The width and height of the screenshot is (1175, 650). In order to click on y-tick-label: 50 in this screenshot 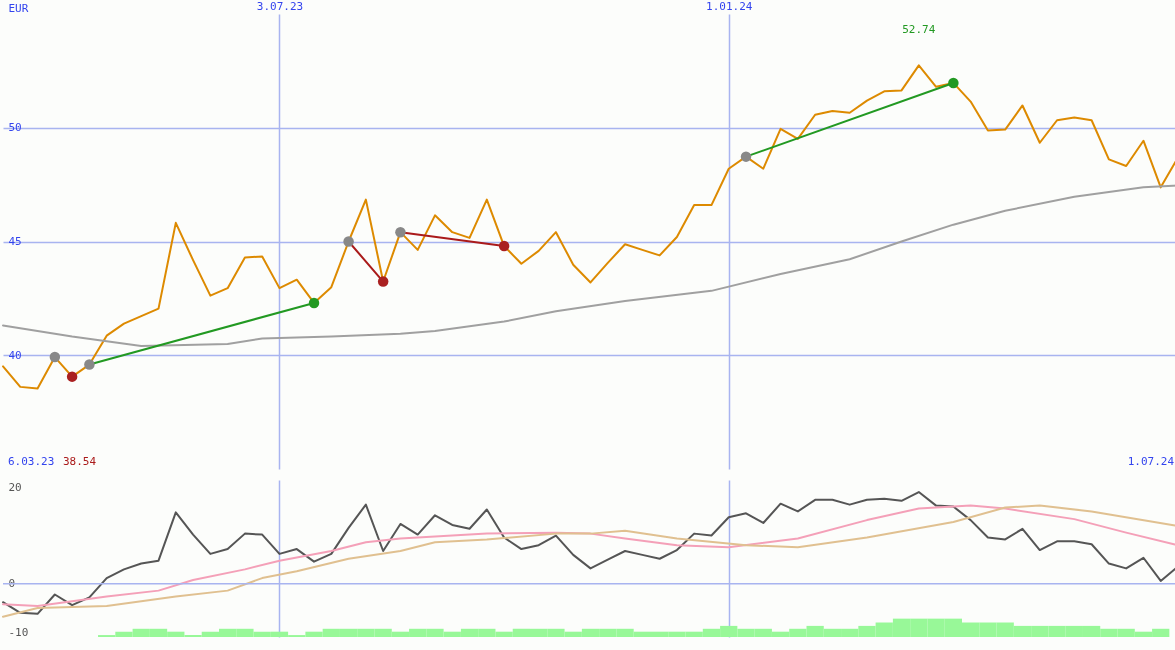, I will do `click(15, 128)`.